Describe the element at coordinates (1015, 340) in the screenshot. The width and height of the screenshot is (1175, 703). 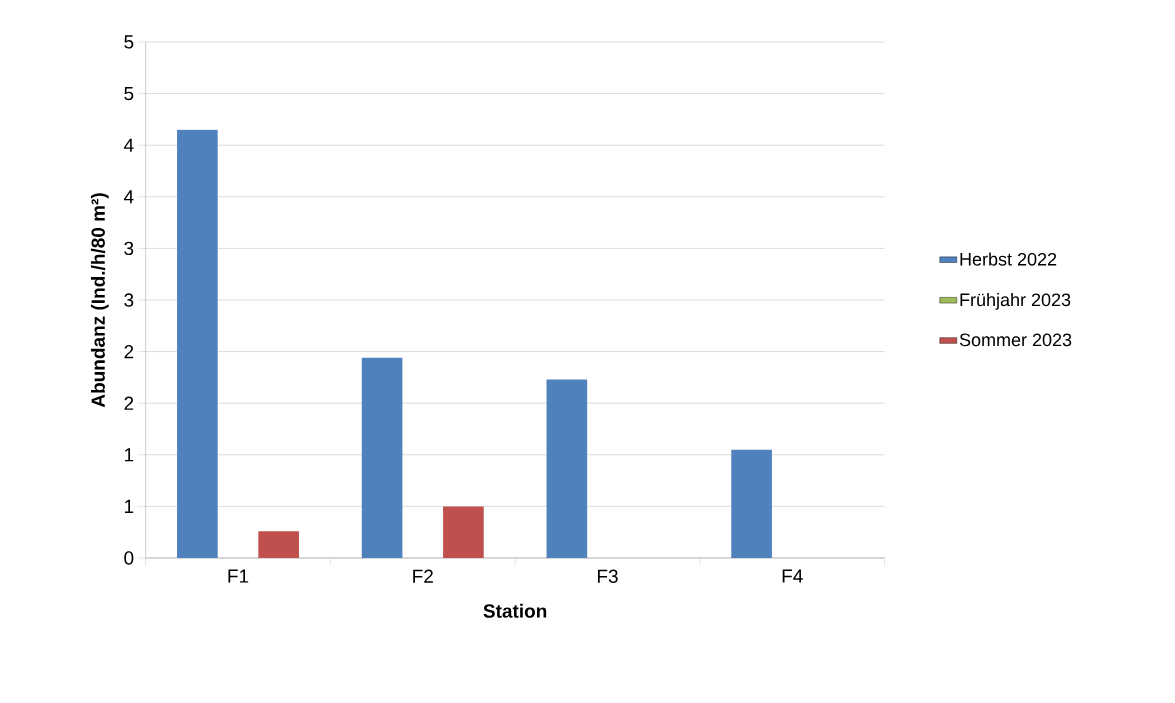
I see `legend-label: Sommer 2023` at that location.